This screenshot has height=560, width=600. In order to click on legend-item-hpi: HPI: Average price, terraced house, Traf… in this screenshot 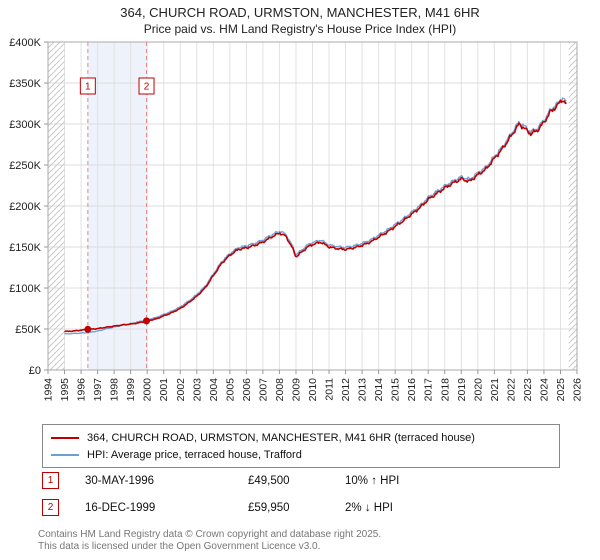, I will do `click(301, 454)`.